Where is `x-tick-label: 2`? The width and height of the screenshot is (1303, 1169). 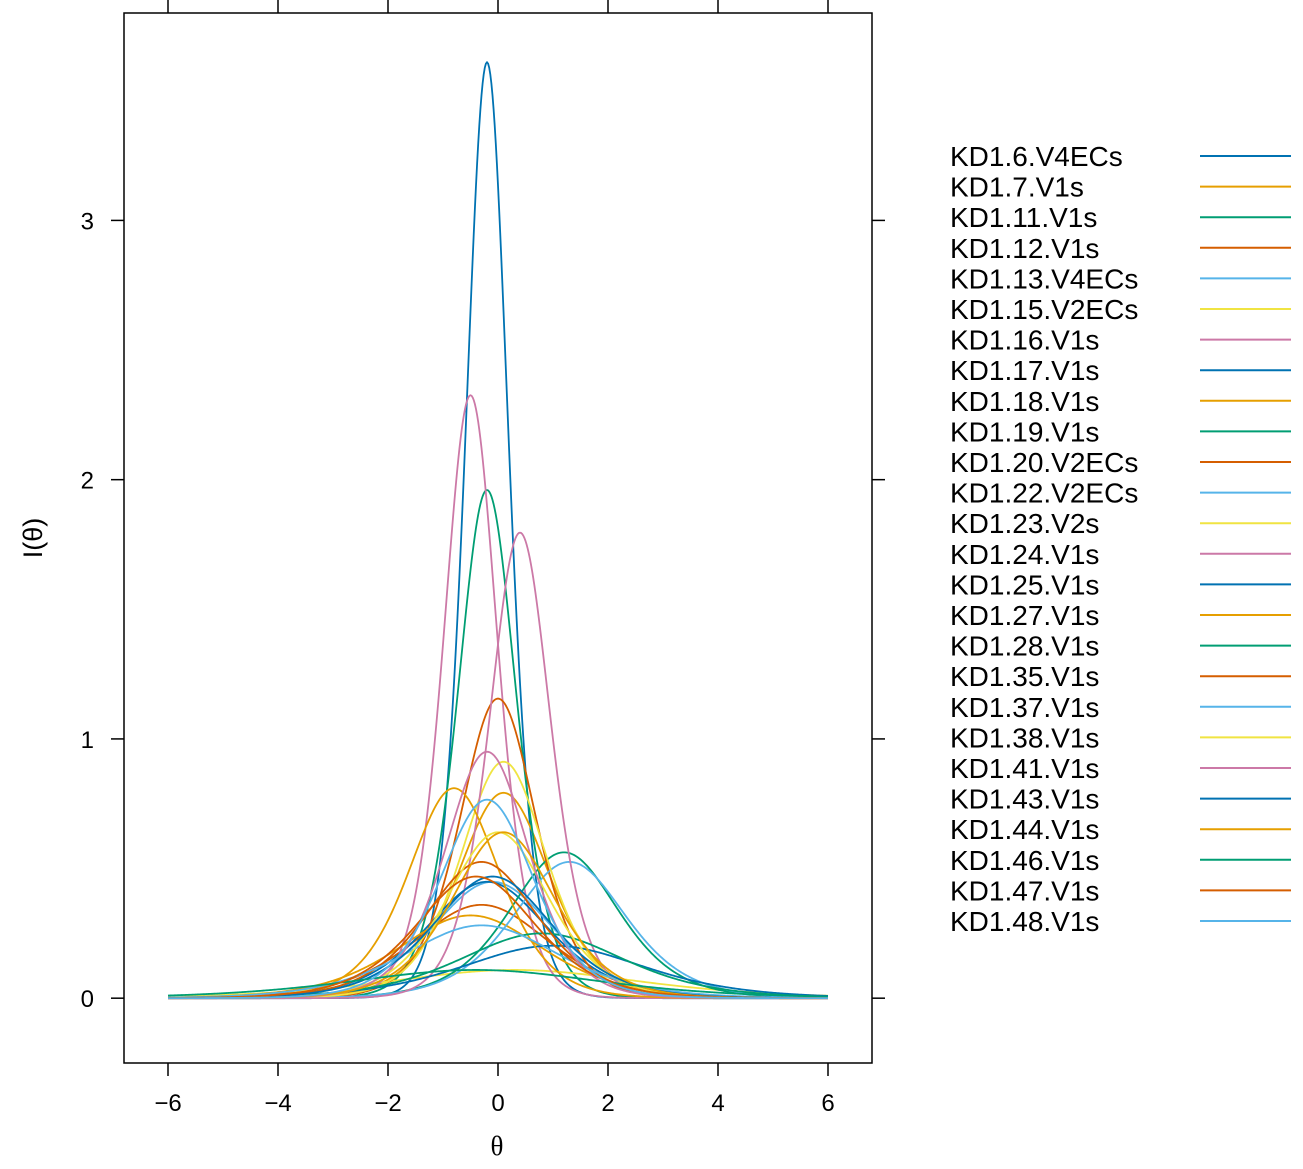
x-tick-label: 2 is located at coordinates (607, 1103).